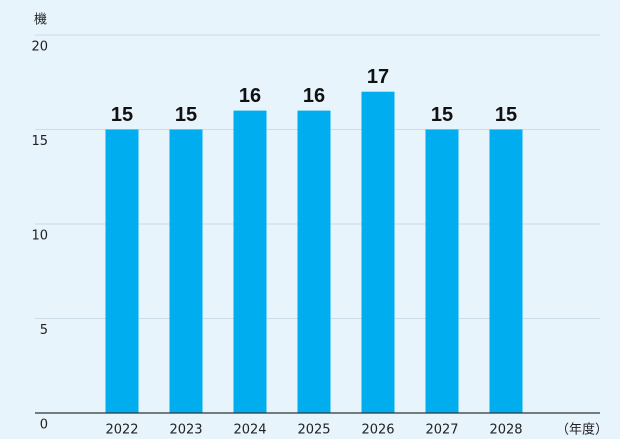  I want to click on y-tick-label: 5, so click(44, 330).